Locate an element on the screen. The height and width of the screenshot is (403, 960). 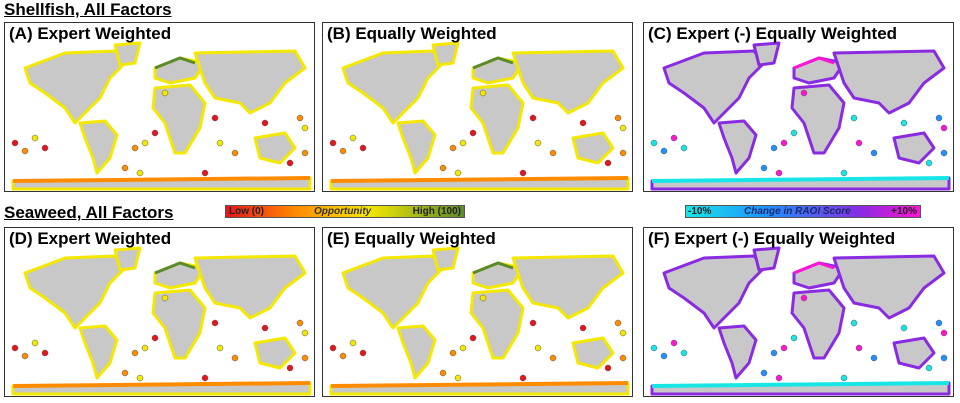
section-title-seaweed: Seaweed, All Factors is located at coordinates (89, 212).